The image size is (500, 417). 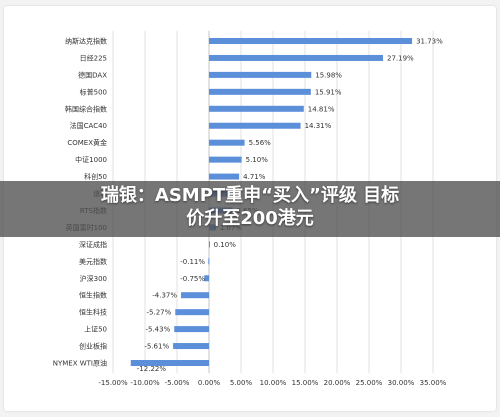 What do you see at coordinates (305, 383) in the screenshot?
I see `x-tick-label: 15.00%` at bounding box center [305, 383].